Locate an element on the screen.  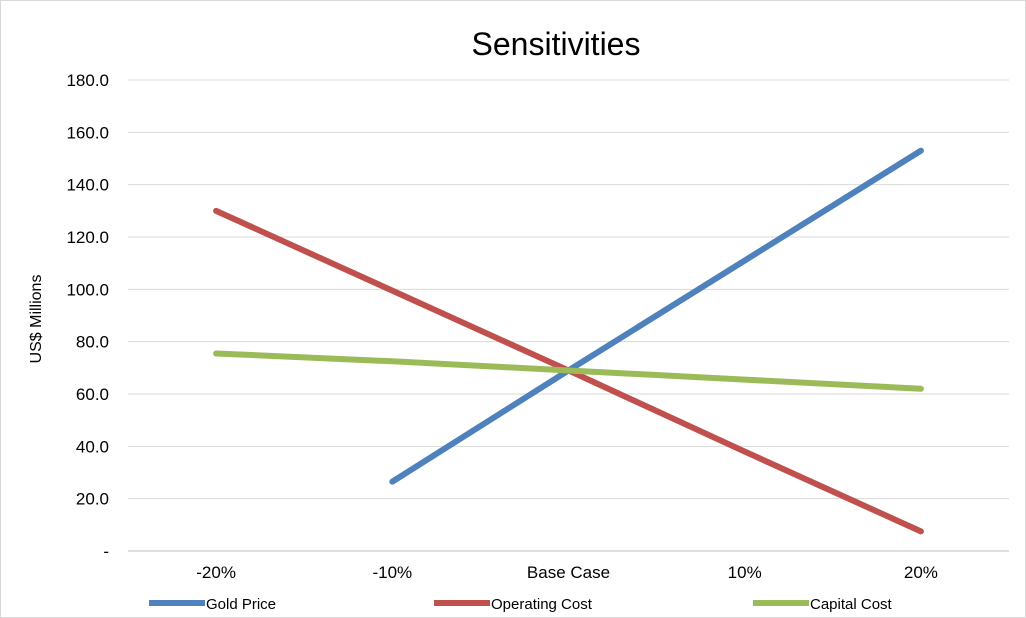
legend-label: Operating Cost is located at coordinates (542, 604).